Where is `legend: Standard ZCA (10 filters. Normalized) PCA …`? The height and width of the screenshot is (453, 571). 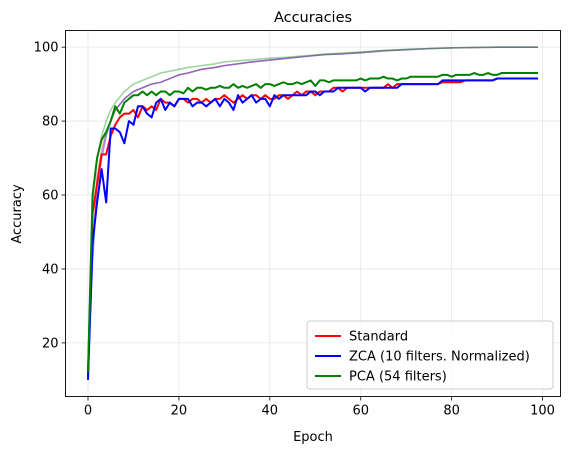
legend: Standard ZCA (10 filters. Normalized) PCA … is located at coordinates (430, 355).